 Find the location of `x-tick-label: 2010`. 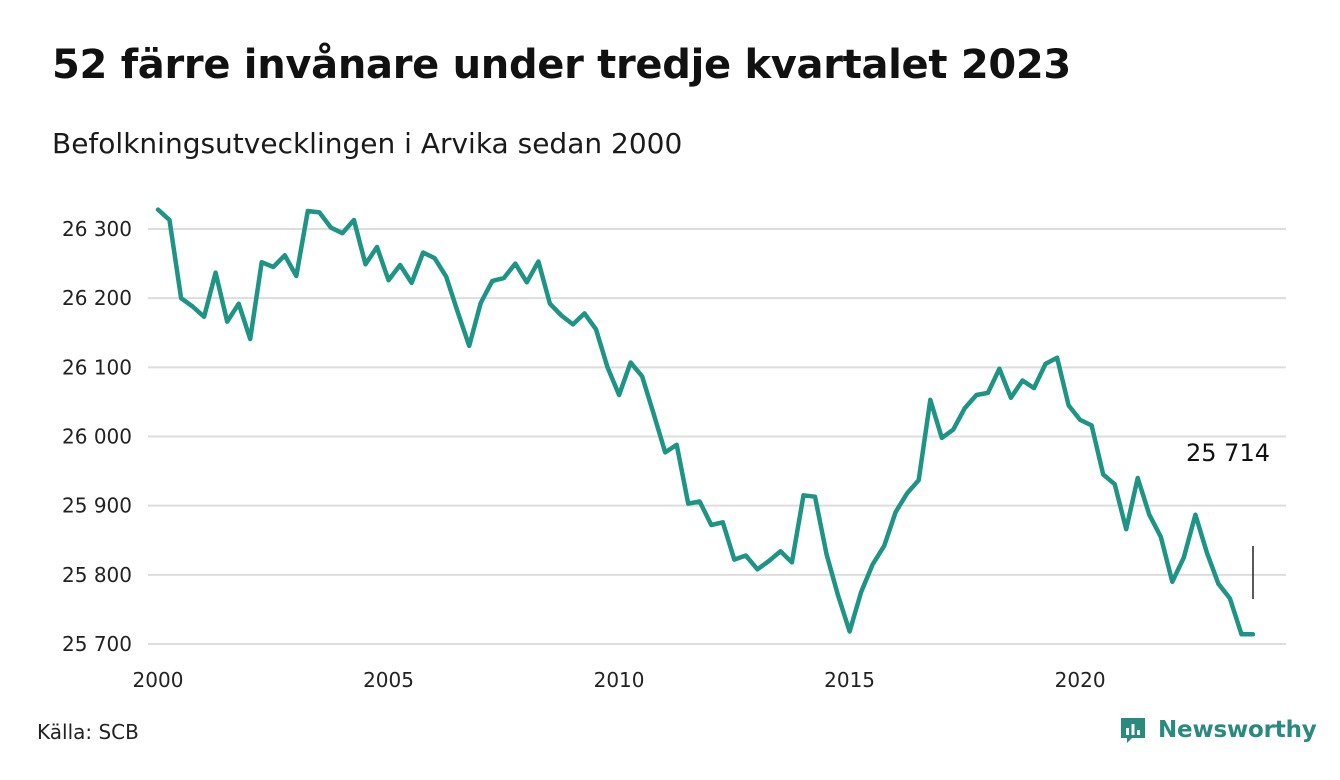

x-tick-label: 2010 is located at coordinates (619, 680).